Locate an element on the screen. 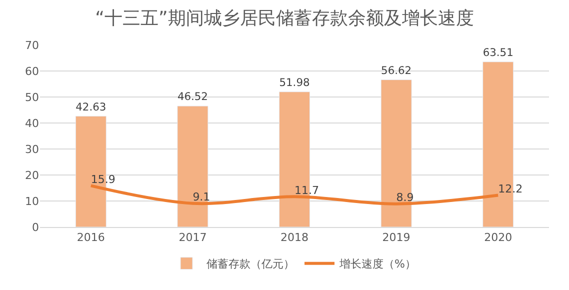  y-tick-label: 30 is located at coordinates (32, 149).